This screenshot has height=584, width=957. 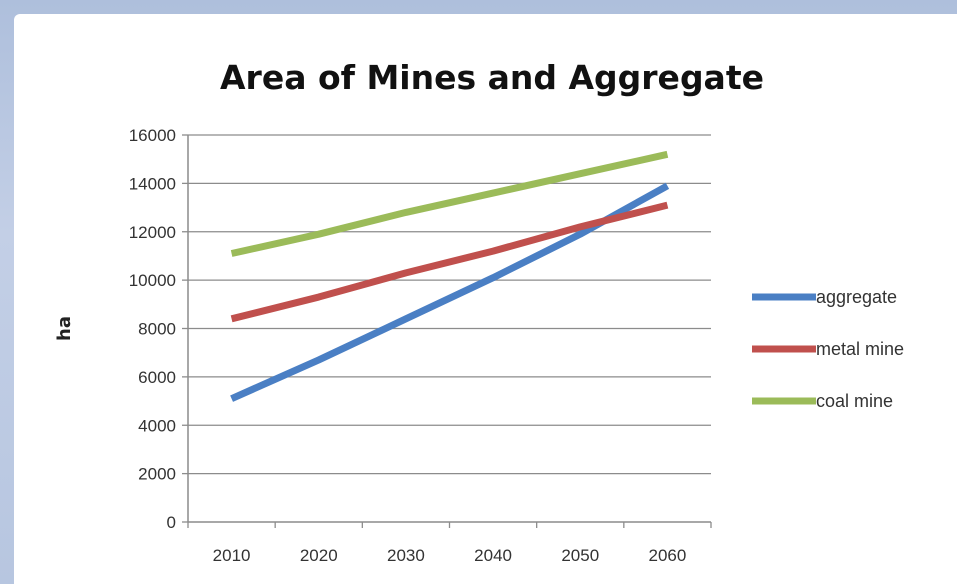 I want to click on legend-label: coal mine, so click(x=854, y=401).